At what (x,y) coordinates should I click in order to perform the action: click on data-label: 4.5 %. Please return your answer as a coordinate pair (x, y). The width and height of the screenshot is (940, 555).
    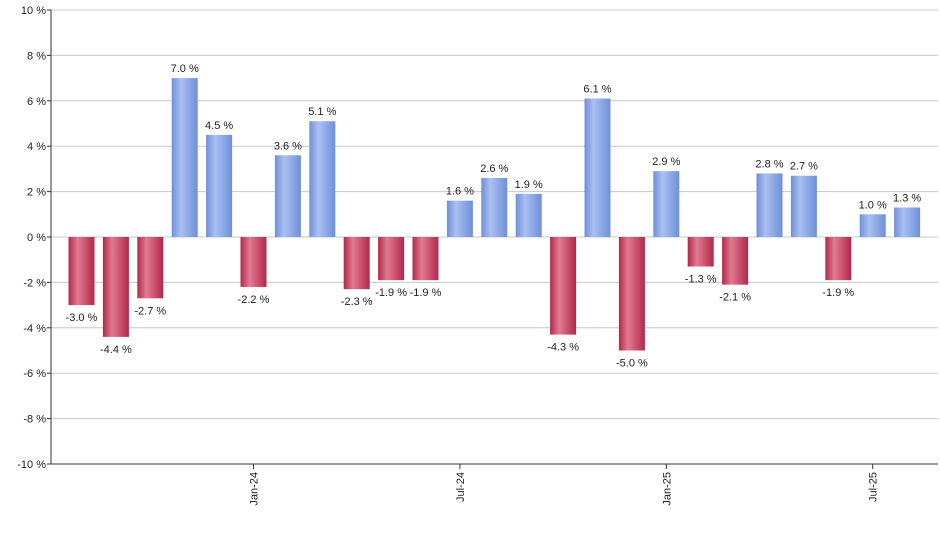
    Looking at the image, I should click on (219, 126).